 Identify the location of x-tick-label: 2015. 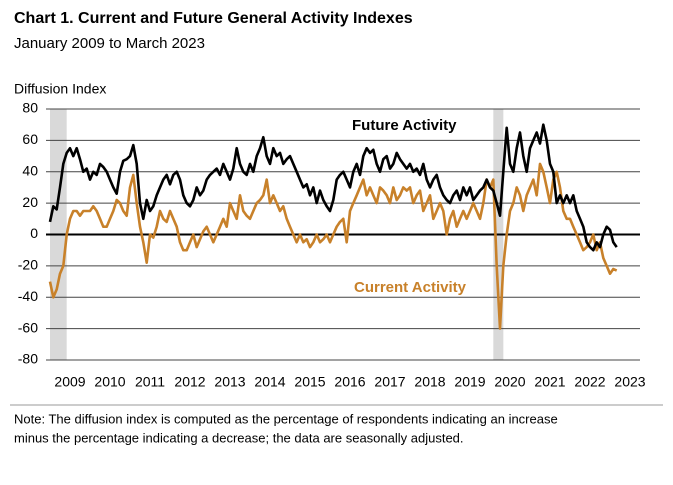
(309, 382).